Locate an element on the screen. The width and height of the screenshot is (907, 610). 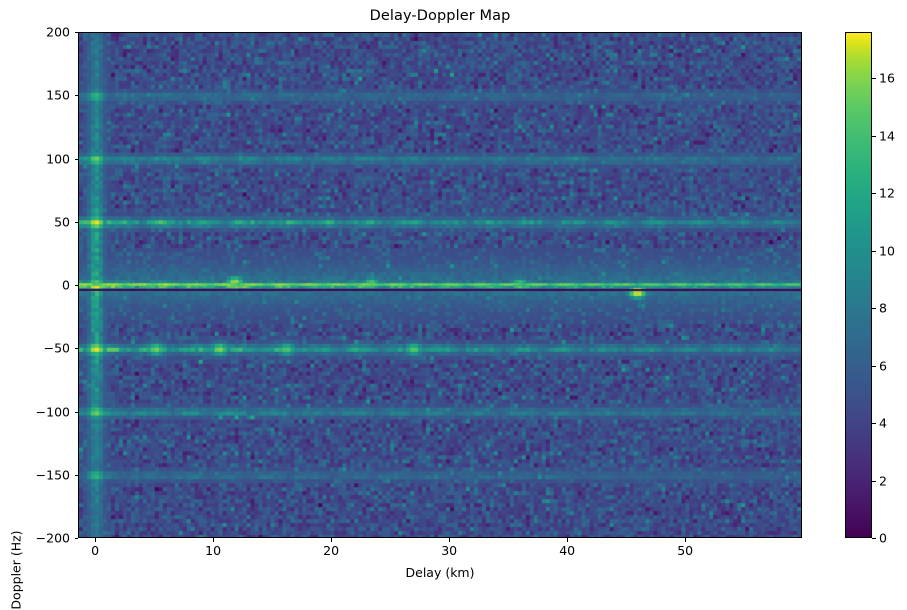
colorbar is located at coordinates (858, 285).